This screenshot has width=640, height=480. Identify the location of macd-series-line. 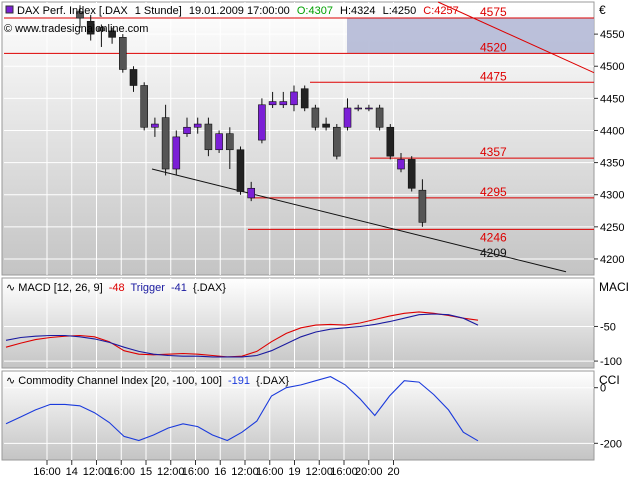
(242, 335).